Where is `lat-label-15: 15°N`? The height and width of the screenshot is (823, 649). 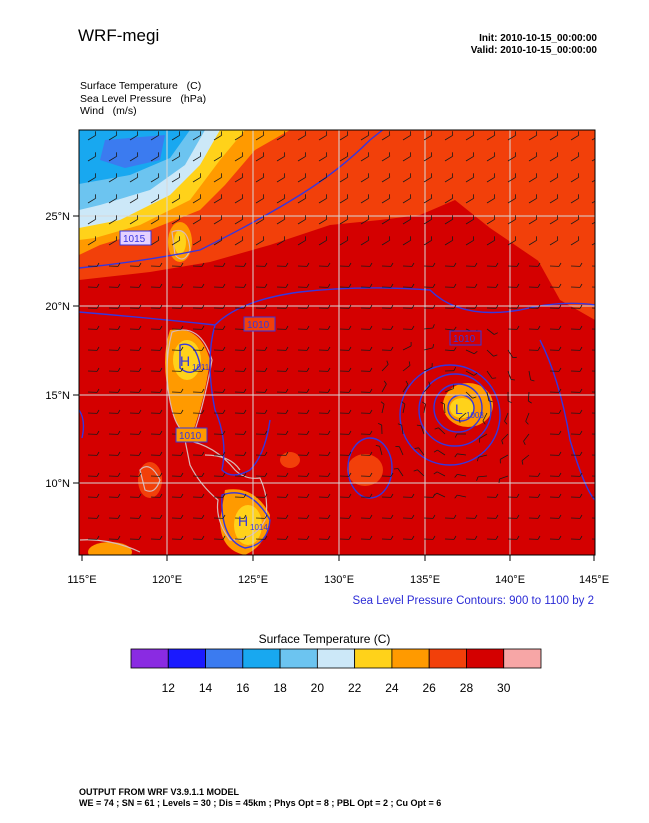 lat-label-15: 15°N is located at coordinates (57, 396).